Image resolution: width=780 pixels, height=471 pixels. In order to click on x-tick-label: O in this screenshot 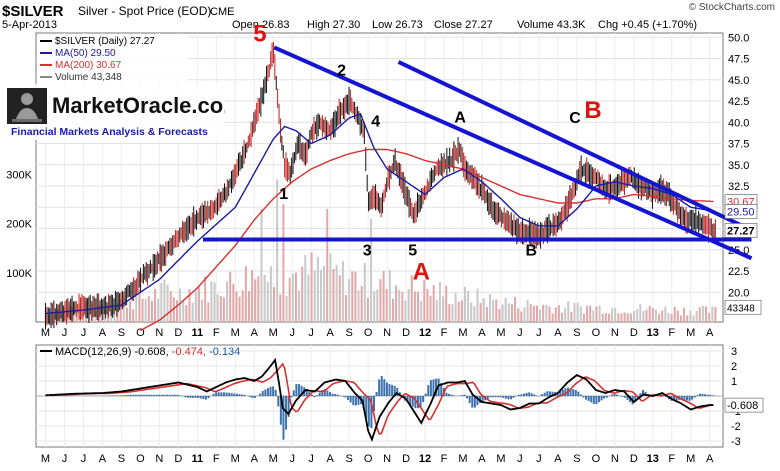, I will do `click(368, 459)`.